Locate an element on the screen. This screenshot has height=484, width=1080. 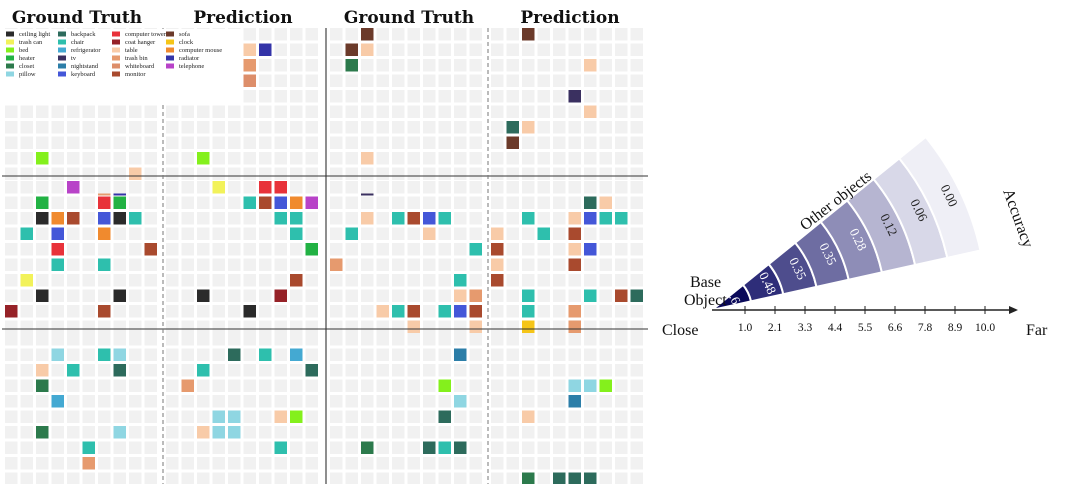
object-cell-trash-can is located at coordinates (218, 187).